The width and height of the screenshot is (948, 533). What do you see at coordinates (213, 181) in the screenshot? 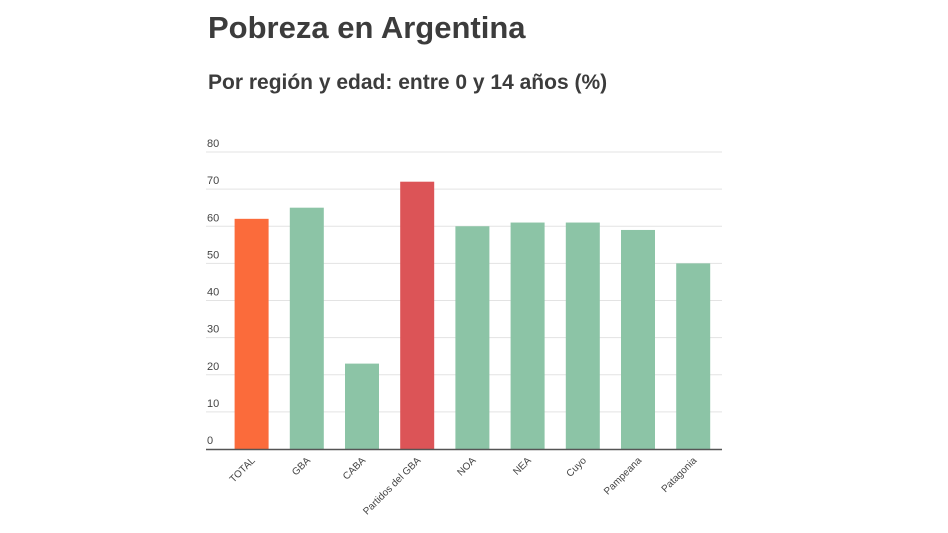
I see `y-tick-label: 70` at bounding box center [213, 181].